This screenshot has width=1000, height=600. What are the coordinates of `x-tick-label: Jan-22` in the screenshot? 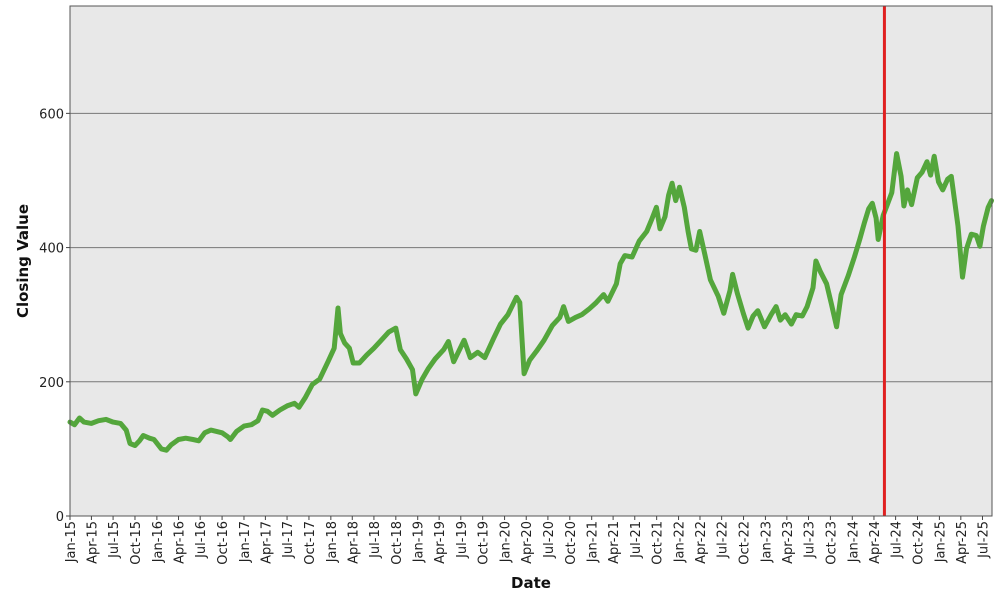 It's located at (680, 542).